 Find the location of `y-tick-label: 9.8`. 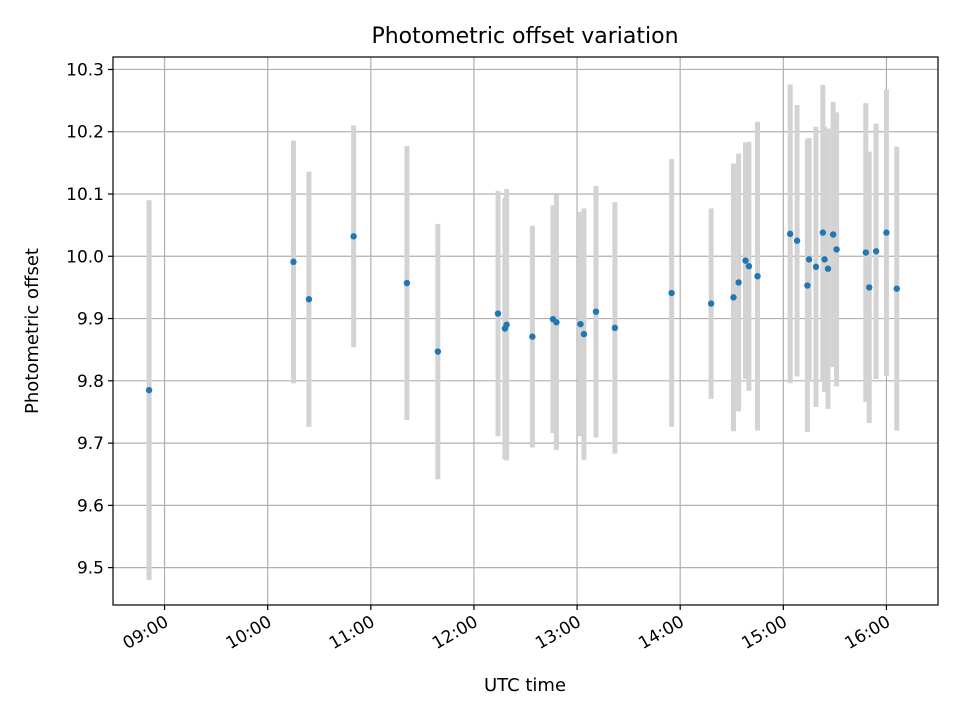

y-tick-label: 9.8 is located at coordinates (90, 382).